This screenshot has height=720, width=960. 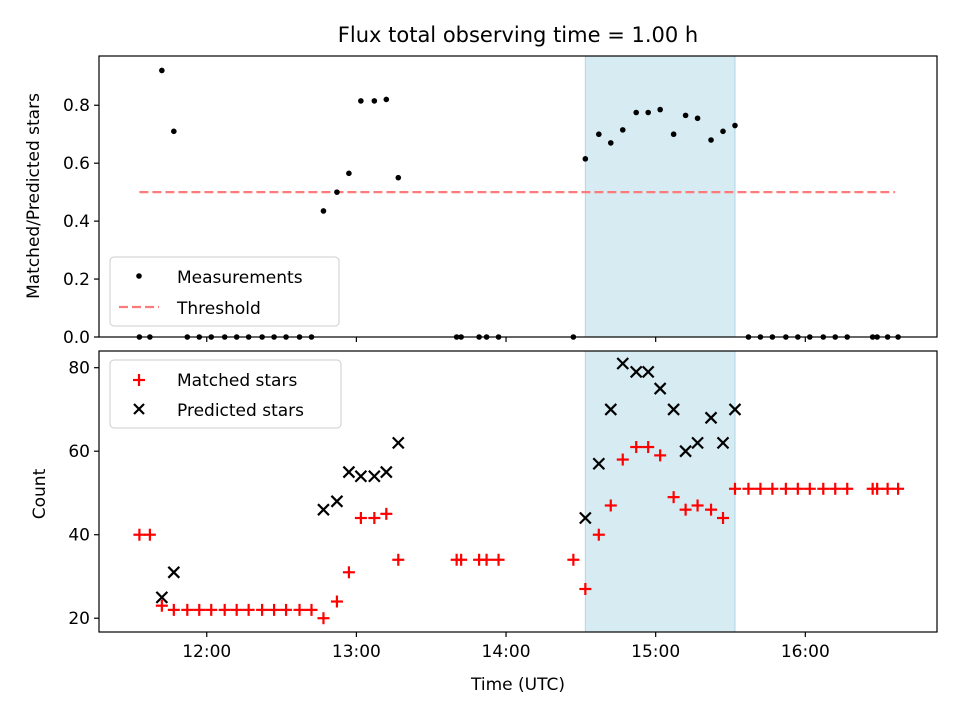 What do you see at coordinates (76, 106) in the screenshot?
I see `top-y-tick-label: 0.8` at bounding box center [76, 106].